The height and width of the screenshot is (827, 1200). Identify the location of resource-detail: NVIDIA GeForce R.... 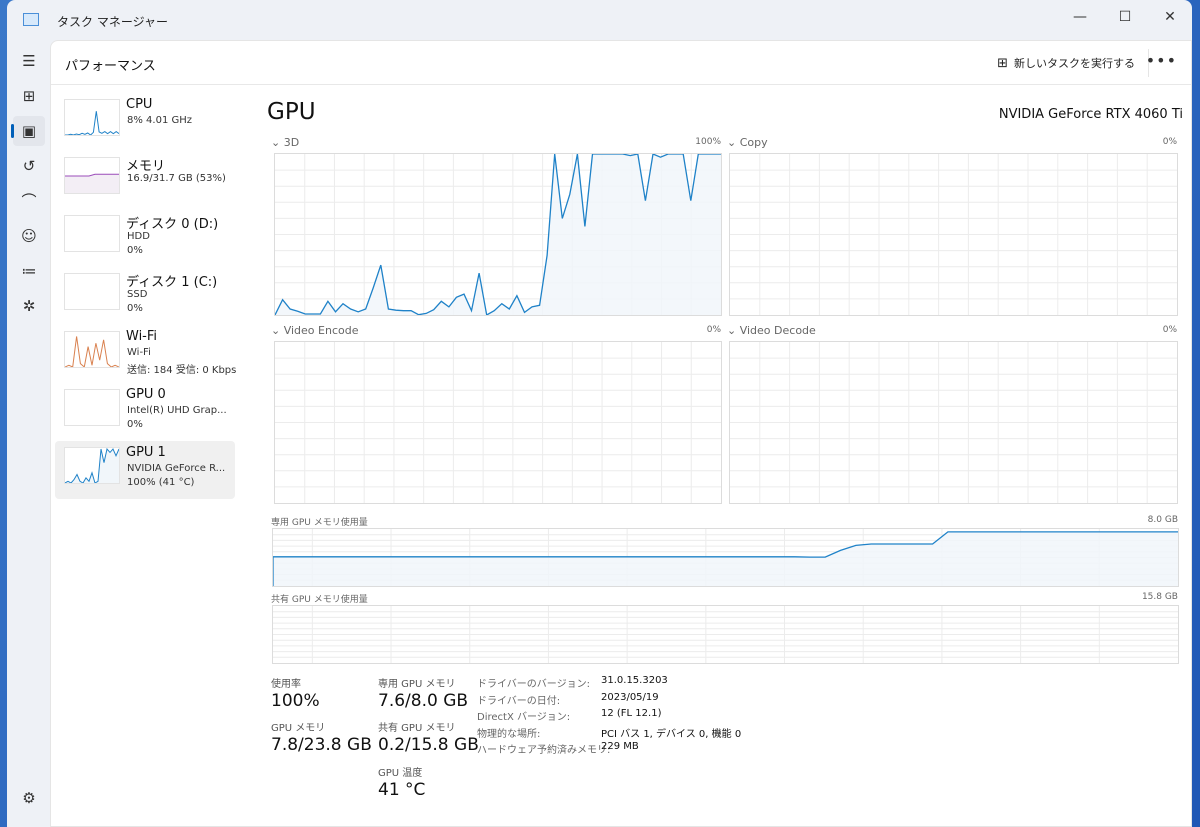
(176, 468).